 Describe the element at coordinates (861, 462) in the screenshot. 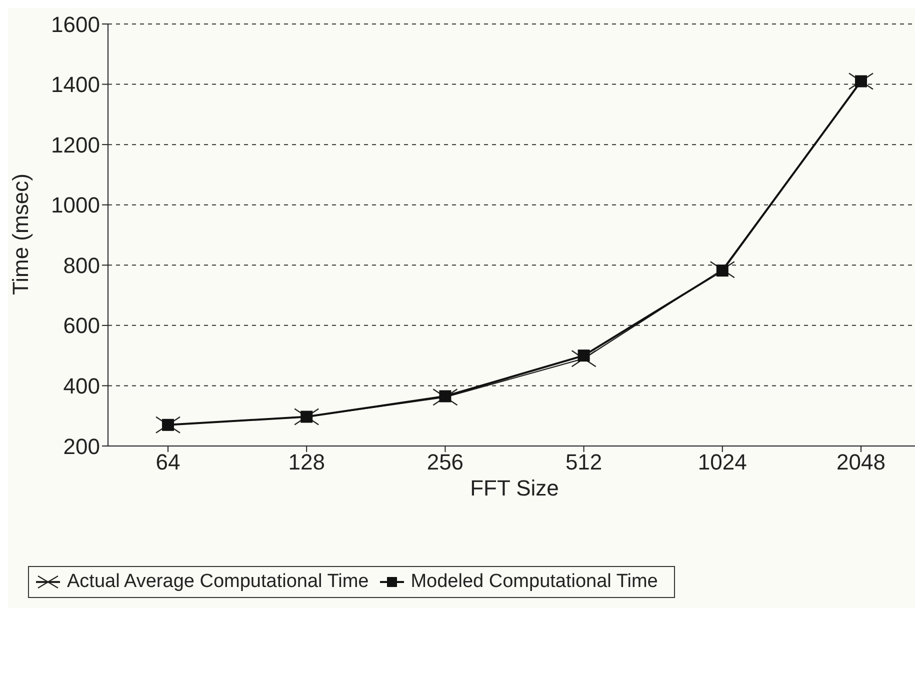

I see `x-tick-label: 2048` at that location.